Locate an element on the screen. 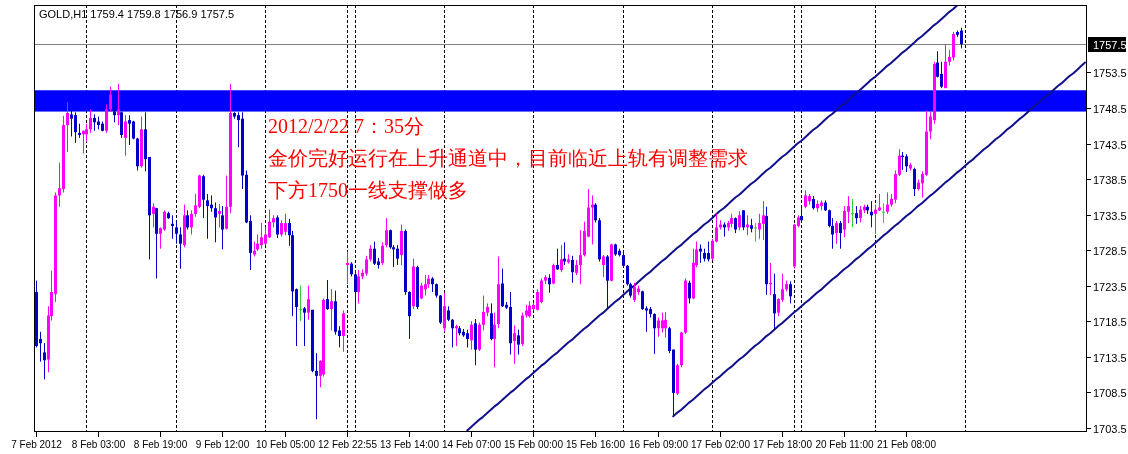 The width and height of the screenshot is (1128, 454). title: GOLD,H1 1759.4 1759.8 1756.9 1757.5 is located at coordinates (137, 14).